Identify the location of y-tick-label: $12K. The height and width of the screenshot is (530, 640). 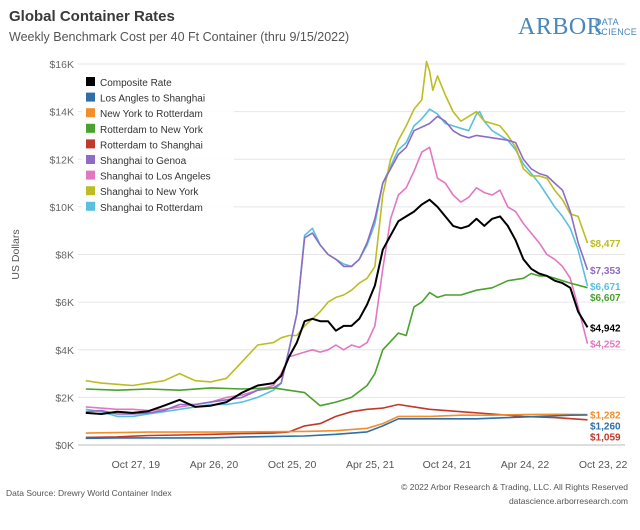
(61, 160).